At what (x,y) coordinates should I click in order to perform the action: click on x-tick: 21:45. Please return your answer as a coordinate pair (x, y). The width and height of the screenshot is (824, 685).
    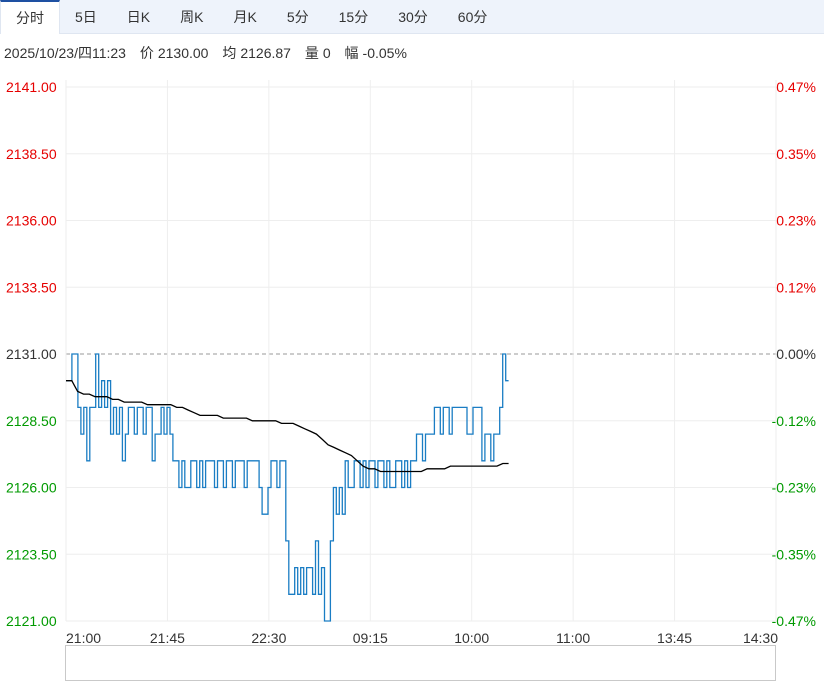
    Looking at the image, I should click on (167, 638).